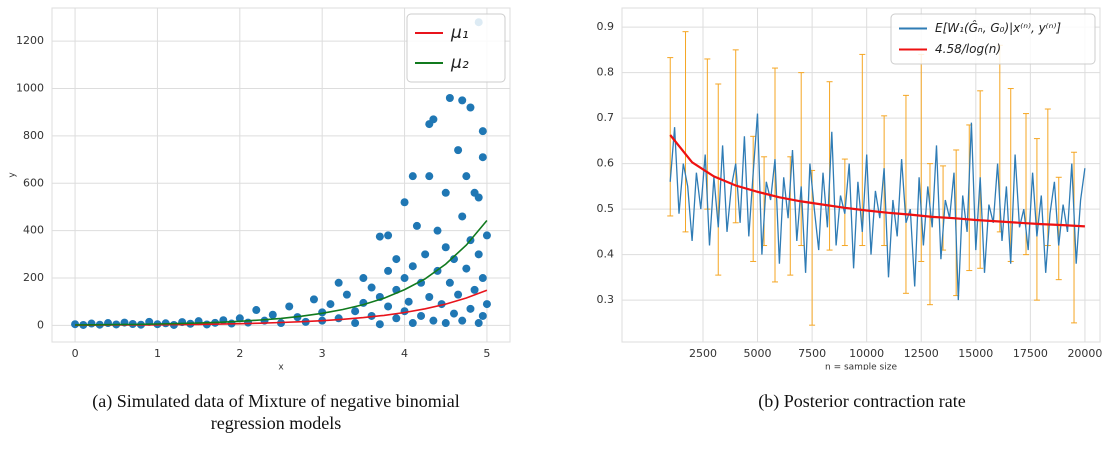 The image size is (1102, 463). What do you see at coordinates (486, 353) in the screenshot?
I see `x-tick-label: 5` at bounding box center [486, 353].